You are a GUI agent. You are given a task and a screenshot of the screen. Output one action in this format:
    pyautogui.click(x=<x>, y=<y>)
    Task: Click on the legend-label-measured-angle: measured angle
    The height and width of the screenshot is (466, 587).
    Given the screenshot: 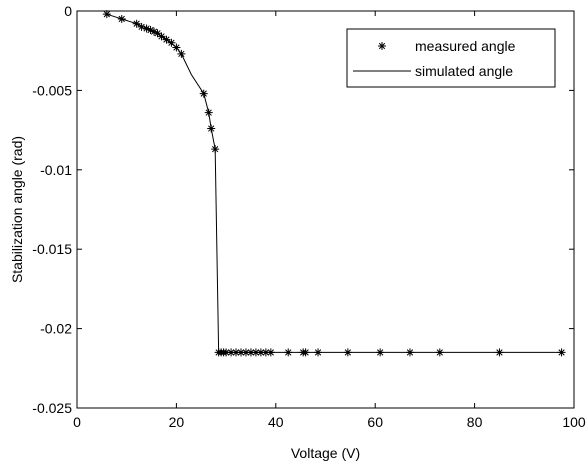 What is the action you would take?
    pyautogui.click(x=465, y=46)
    